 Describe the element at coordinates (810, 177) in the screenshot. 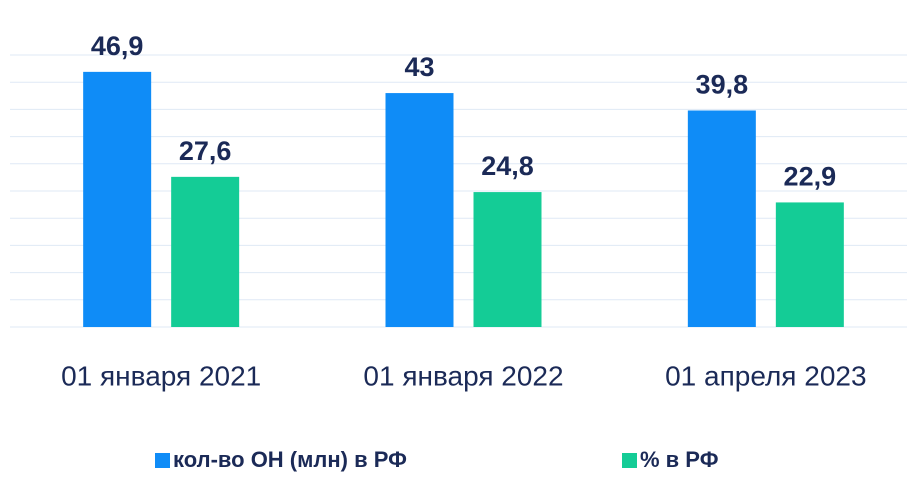

I see `data-label: 22,9` at that location.